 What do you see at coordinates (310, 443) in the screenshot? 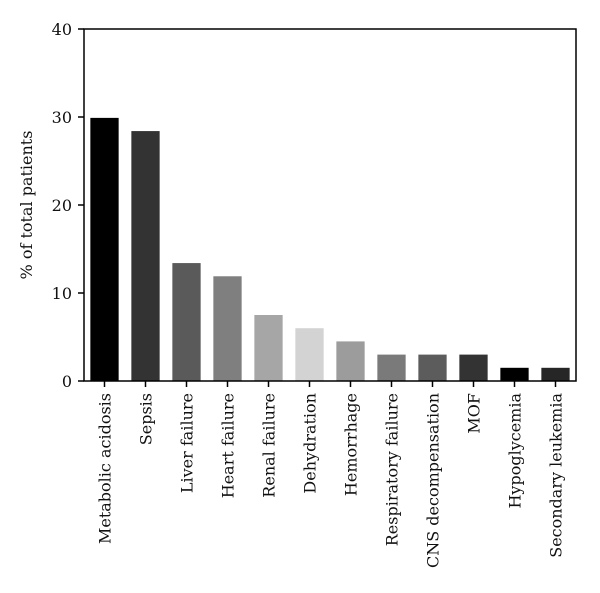
I see `x-tick-label: Dehydration` at bounding box center [310, 443].